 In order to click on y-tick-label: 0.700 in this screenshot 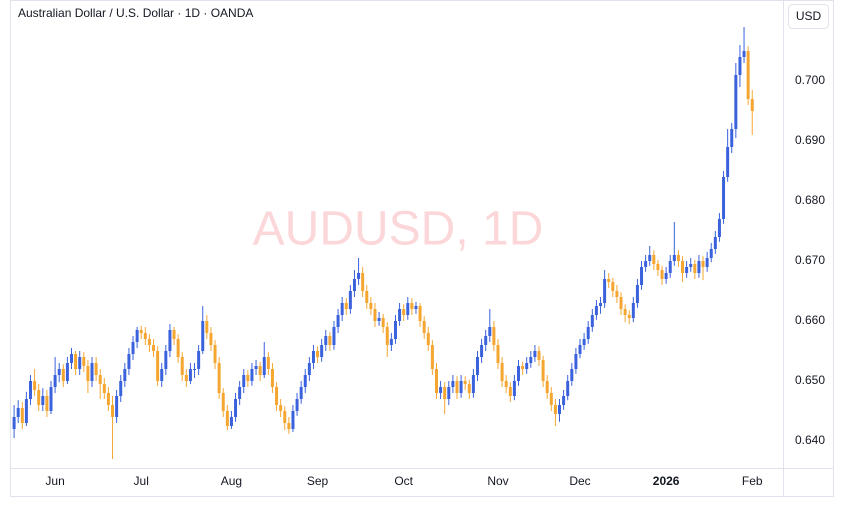, I will do `click(810, 80)`.